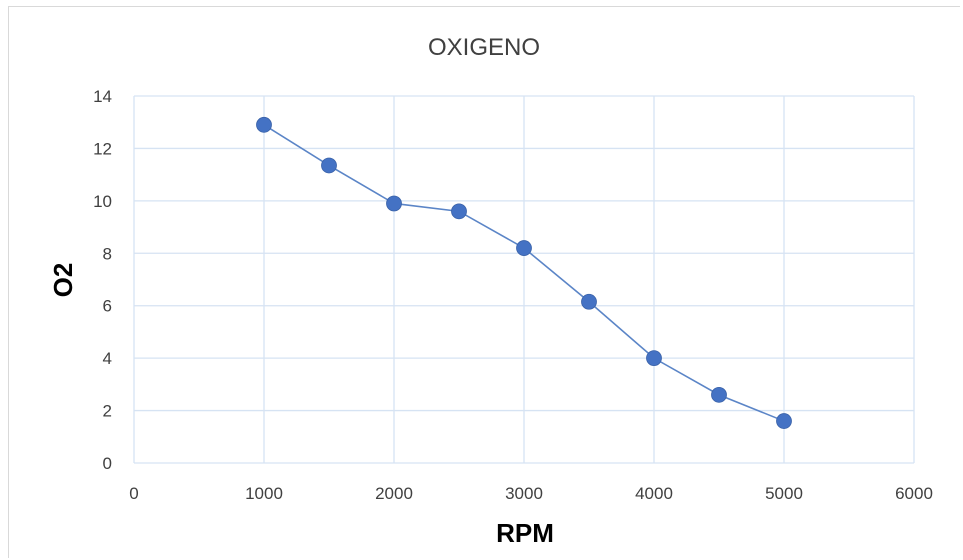  Describe the element at coordinates (102, 201) in the screenshot. I see `y-tick-label: 10` at that location.